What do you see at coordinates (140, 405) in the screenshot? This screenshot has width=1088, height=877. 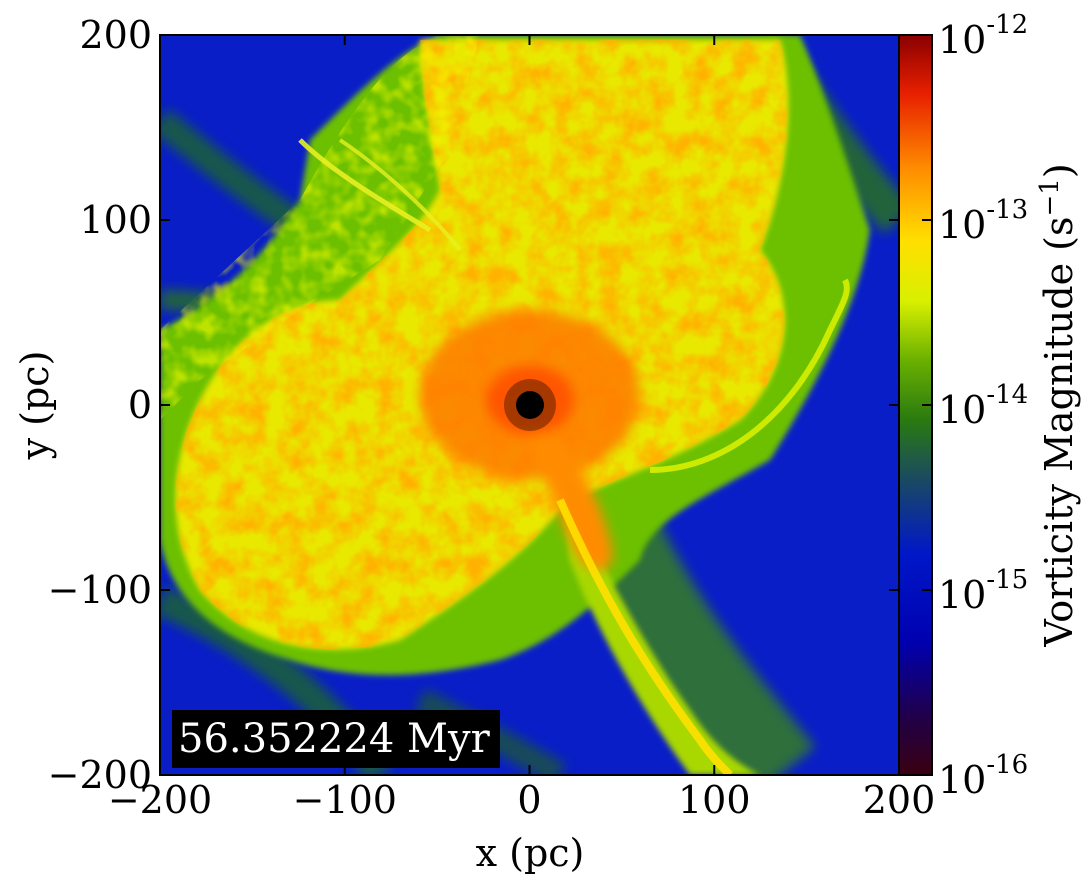 I see `y-tick-label: 0` at bounding box center [140, 405].